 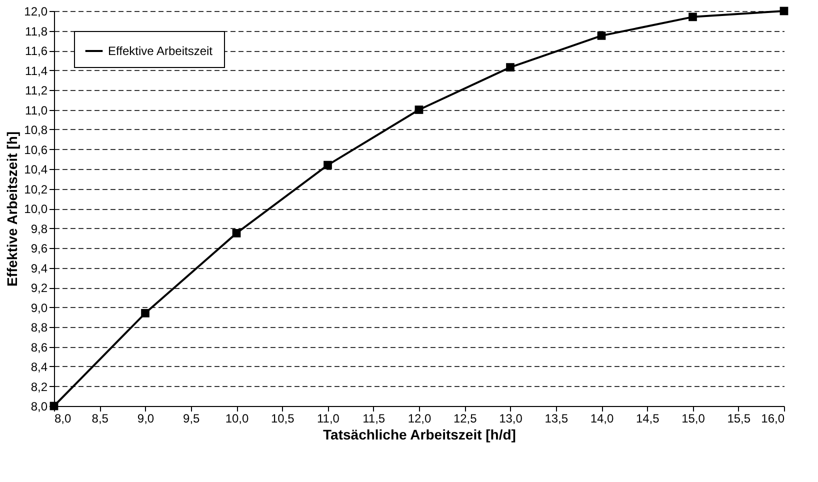 I want to click on y-tick-label: 11,4, so click(x=36, y=71).